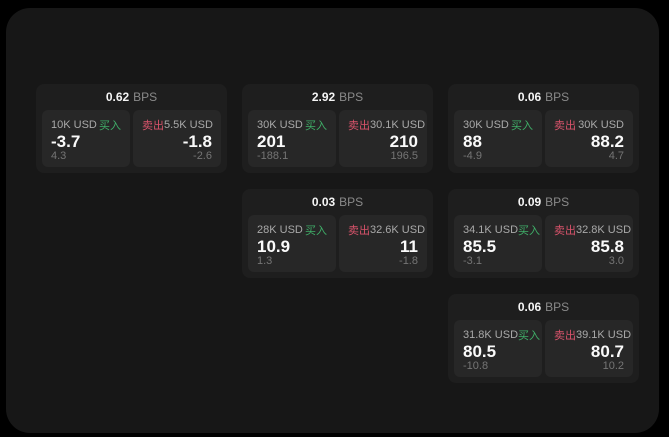 The image size is (669, 437). What do you see at coordinates (280, 230) in the screenshot?
I see `buy-amount: 28K USD` at bounding box center [280, 230].